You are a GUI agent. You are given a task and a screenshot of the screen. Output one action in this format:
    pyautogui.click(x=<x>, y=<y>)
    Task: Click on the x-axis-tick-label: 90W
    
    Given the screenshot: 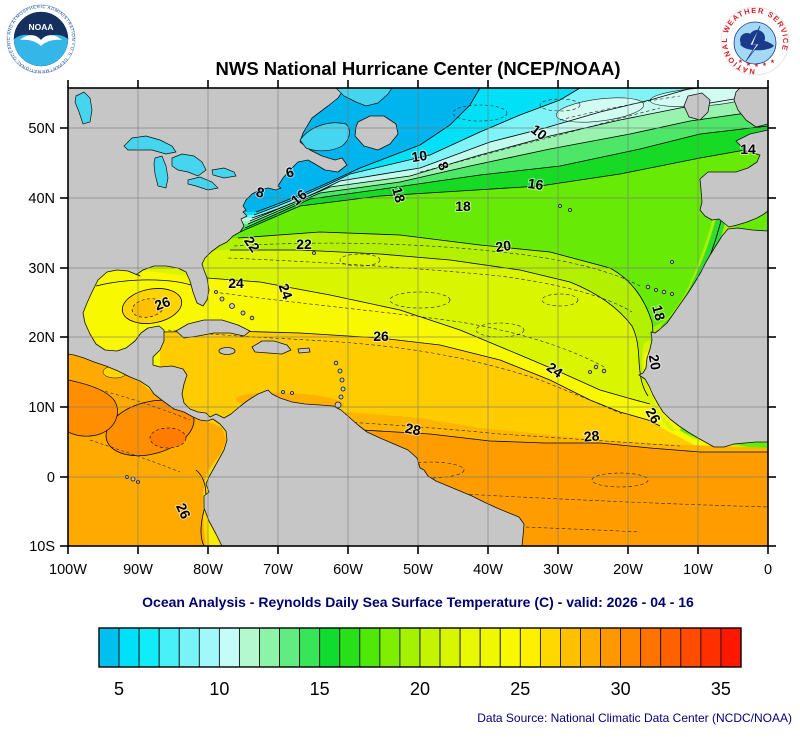 What is the action you would take?
    pyautogui.click(x=138, y=570)
    